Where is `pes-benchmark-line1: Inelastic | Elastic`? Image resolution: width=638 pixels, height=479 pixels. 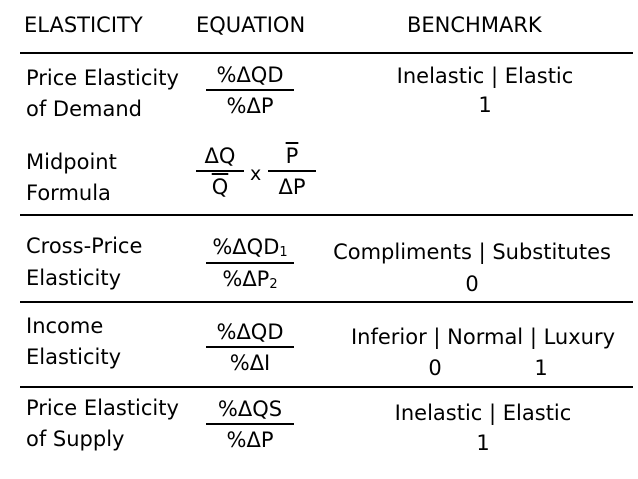
pes-benchmark-line1: Inelastic | Elastic is located at coordinates (483, 413).